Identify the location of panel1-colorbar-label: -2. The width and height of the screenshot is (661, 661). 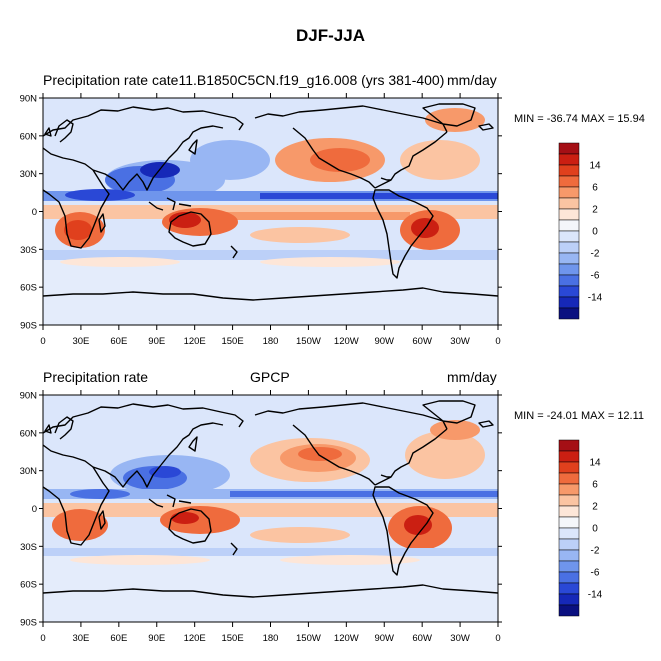
(595, 254).